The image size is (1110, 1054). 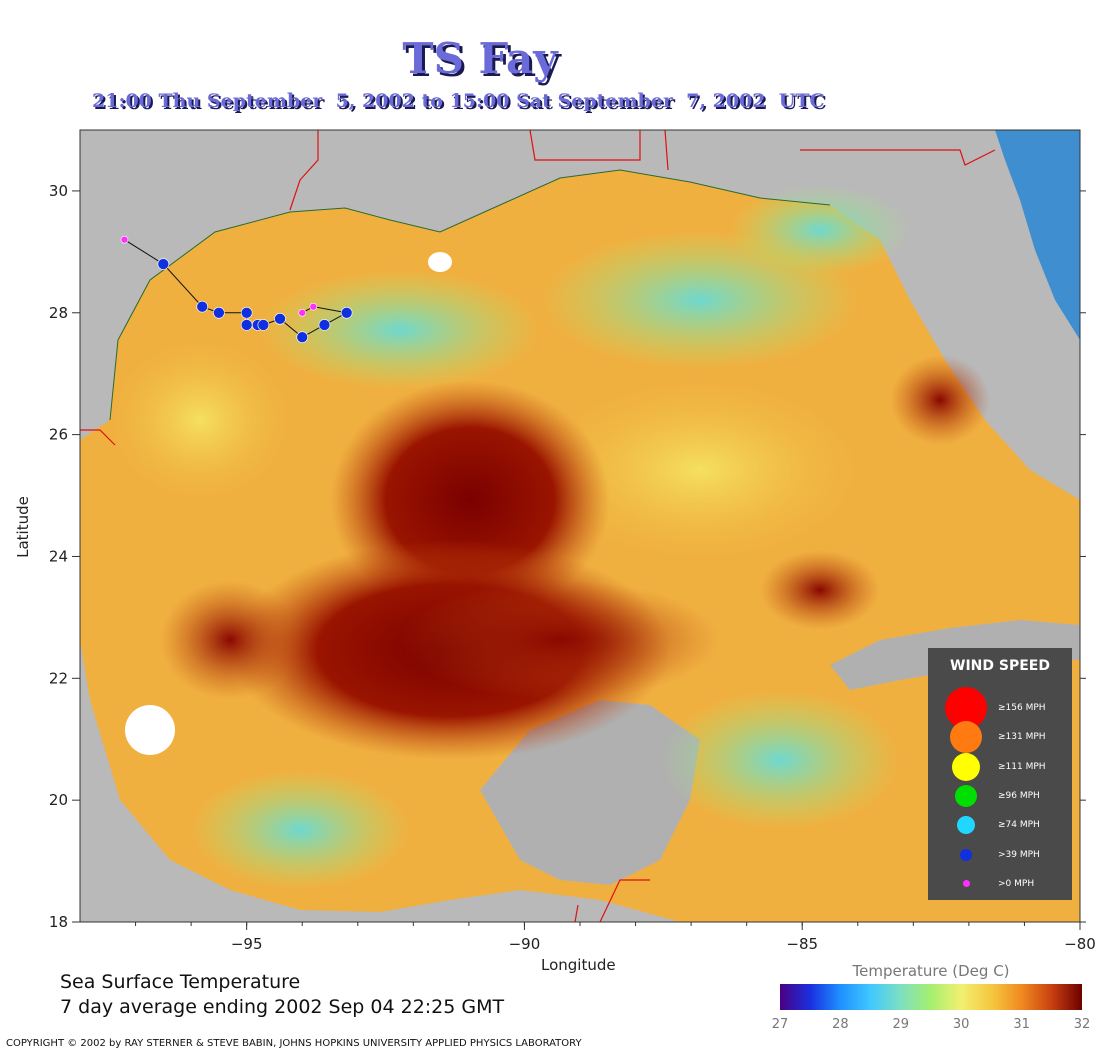 I want to click on x-tick-label: −95, so click(x=247, y=944).